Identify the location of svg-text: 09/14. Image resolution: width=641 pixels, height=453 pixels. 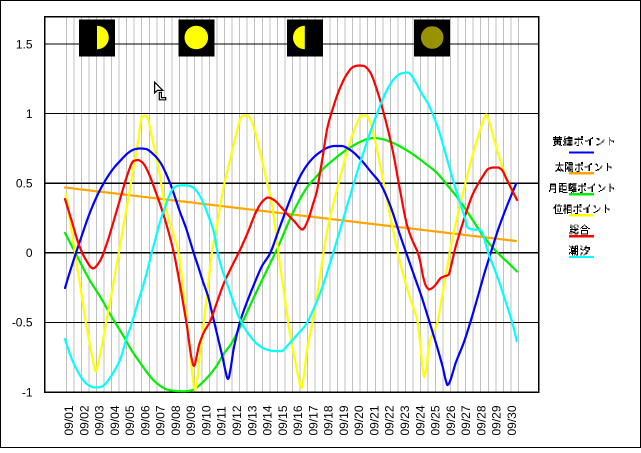
(268, 420).